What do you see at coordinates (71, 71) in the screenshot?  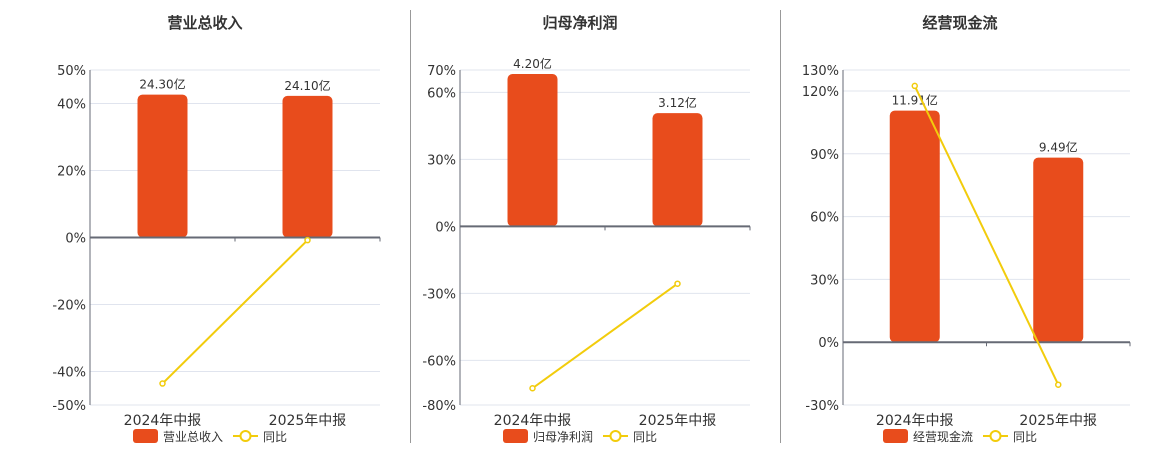 I see `y-tick-label: 50%` at bounding box center [71, 71].